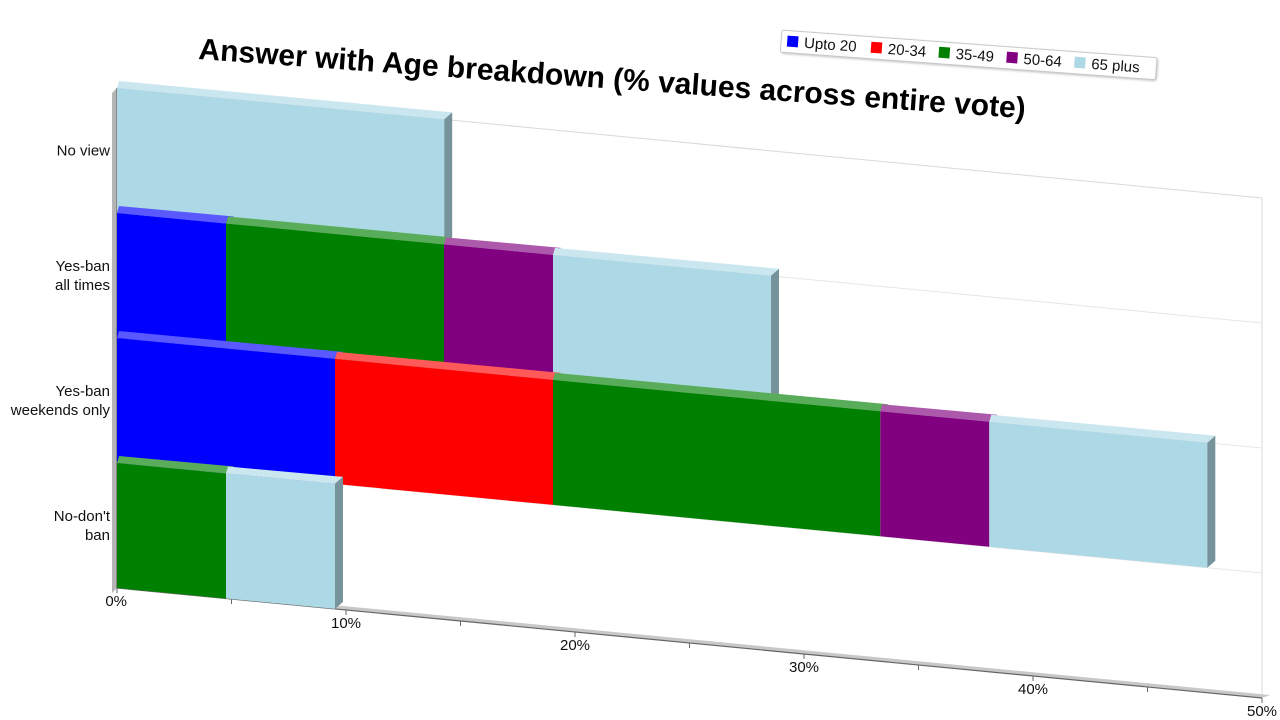 The width and height of the screenshot is (1280, 720). What do you see at coordinates (975, 56) in the screenshot?
I see `legend-label: 35-49` at bounding box center [975, 56].